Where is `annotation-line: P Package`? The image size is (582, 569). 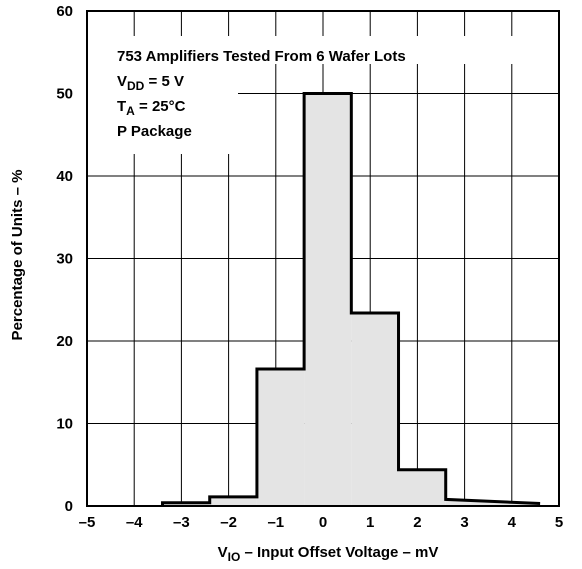
annotation-line: P Package is located at coordinates (154, 131).